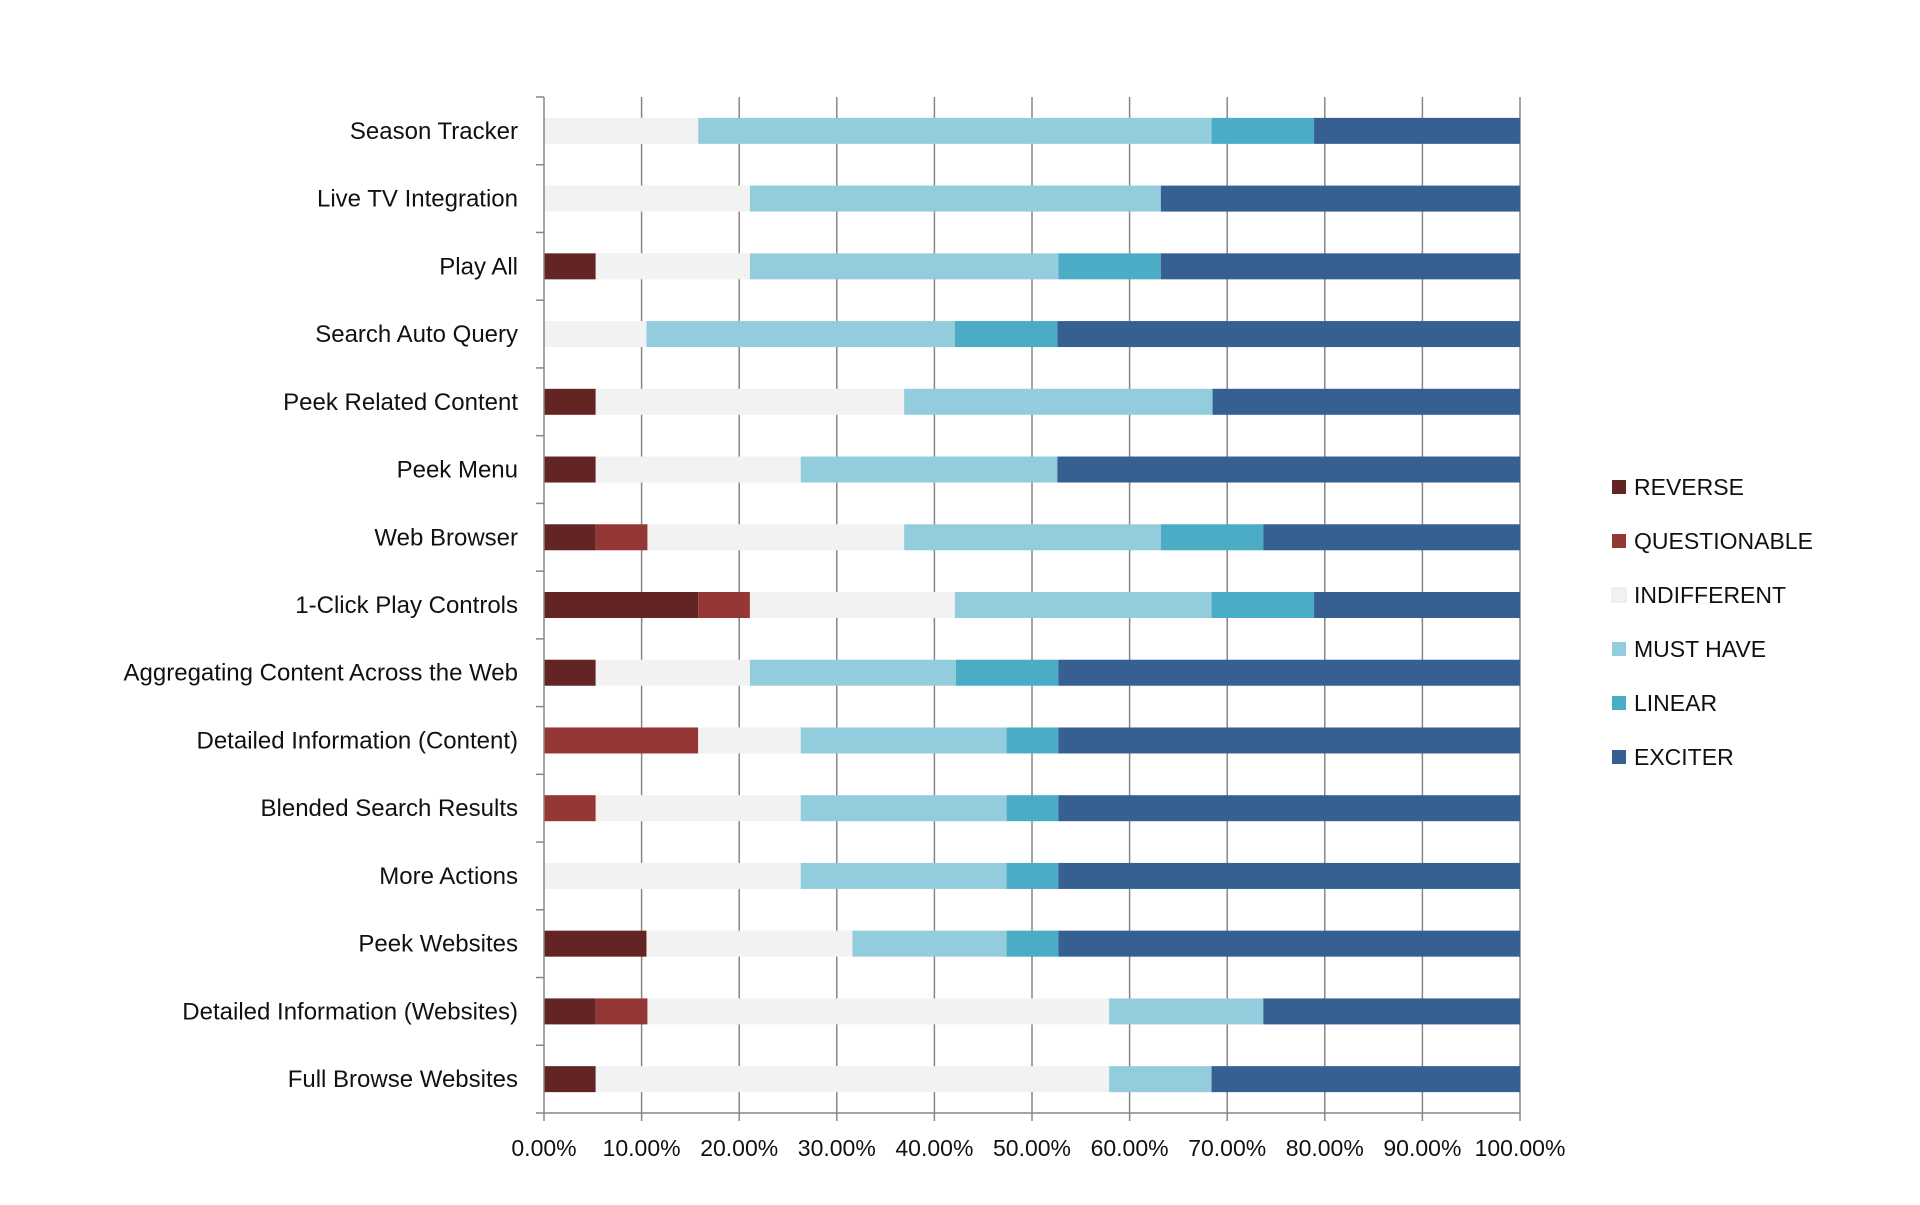 The height and width of the screenshot is (1205, 1920). I want to click on x-tick-label: 100.00%, so click(1520, 1148).